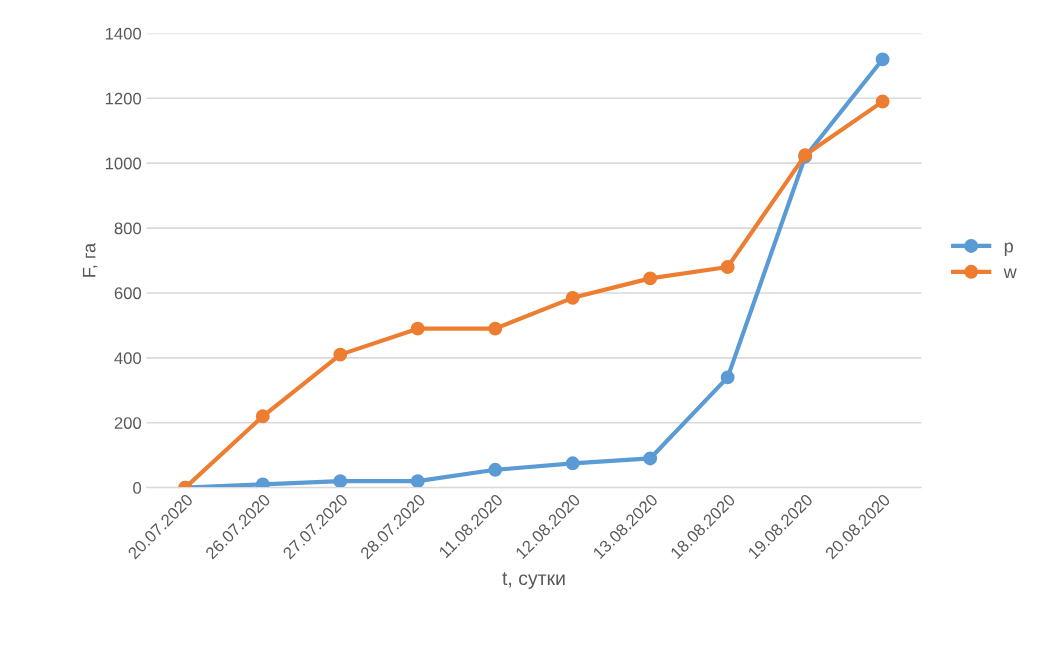  I want to click on legend-label: w, so click(1010, 273).